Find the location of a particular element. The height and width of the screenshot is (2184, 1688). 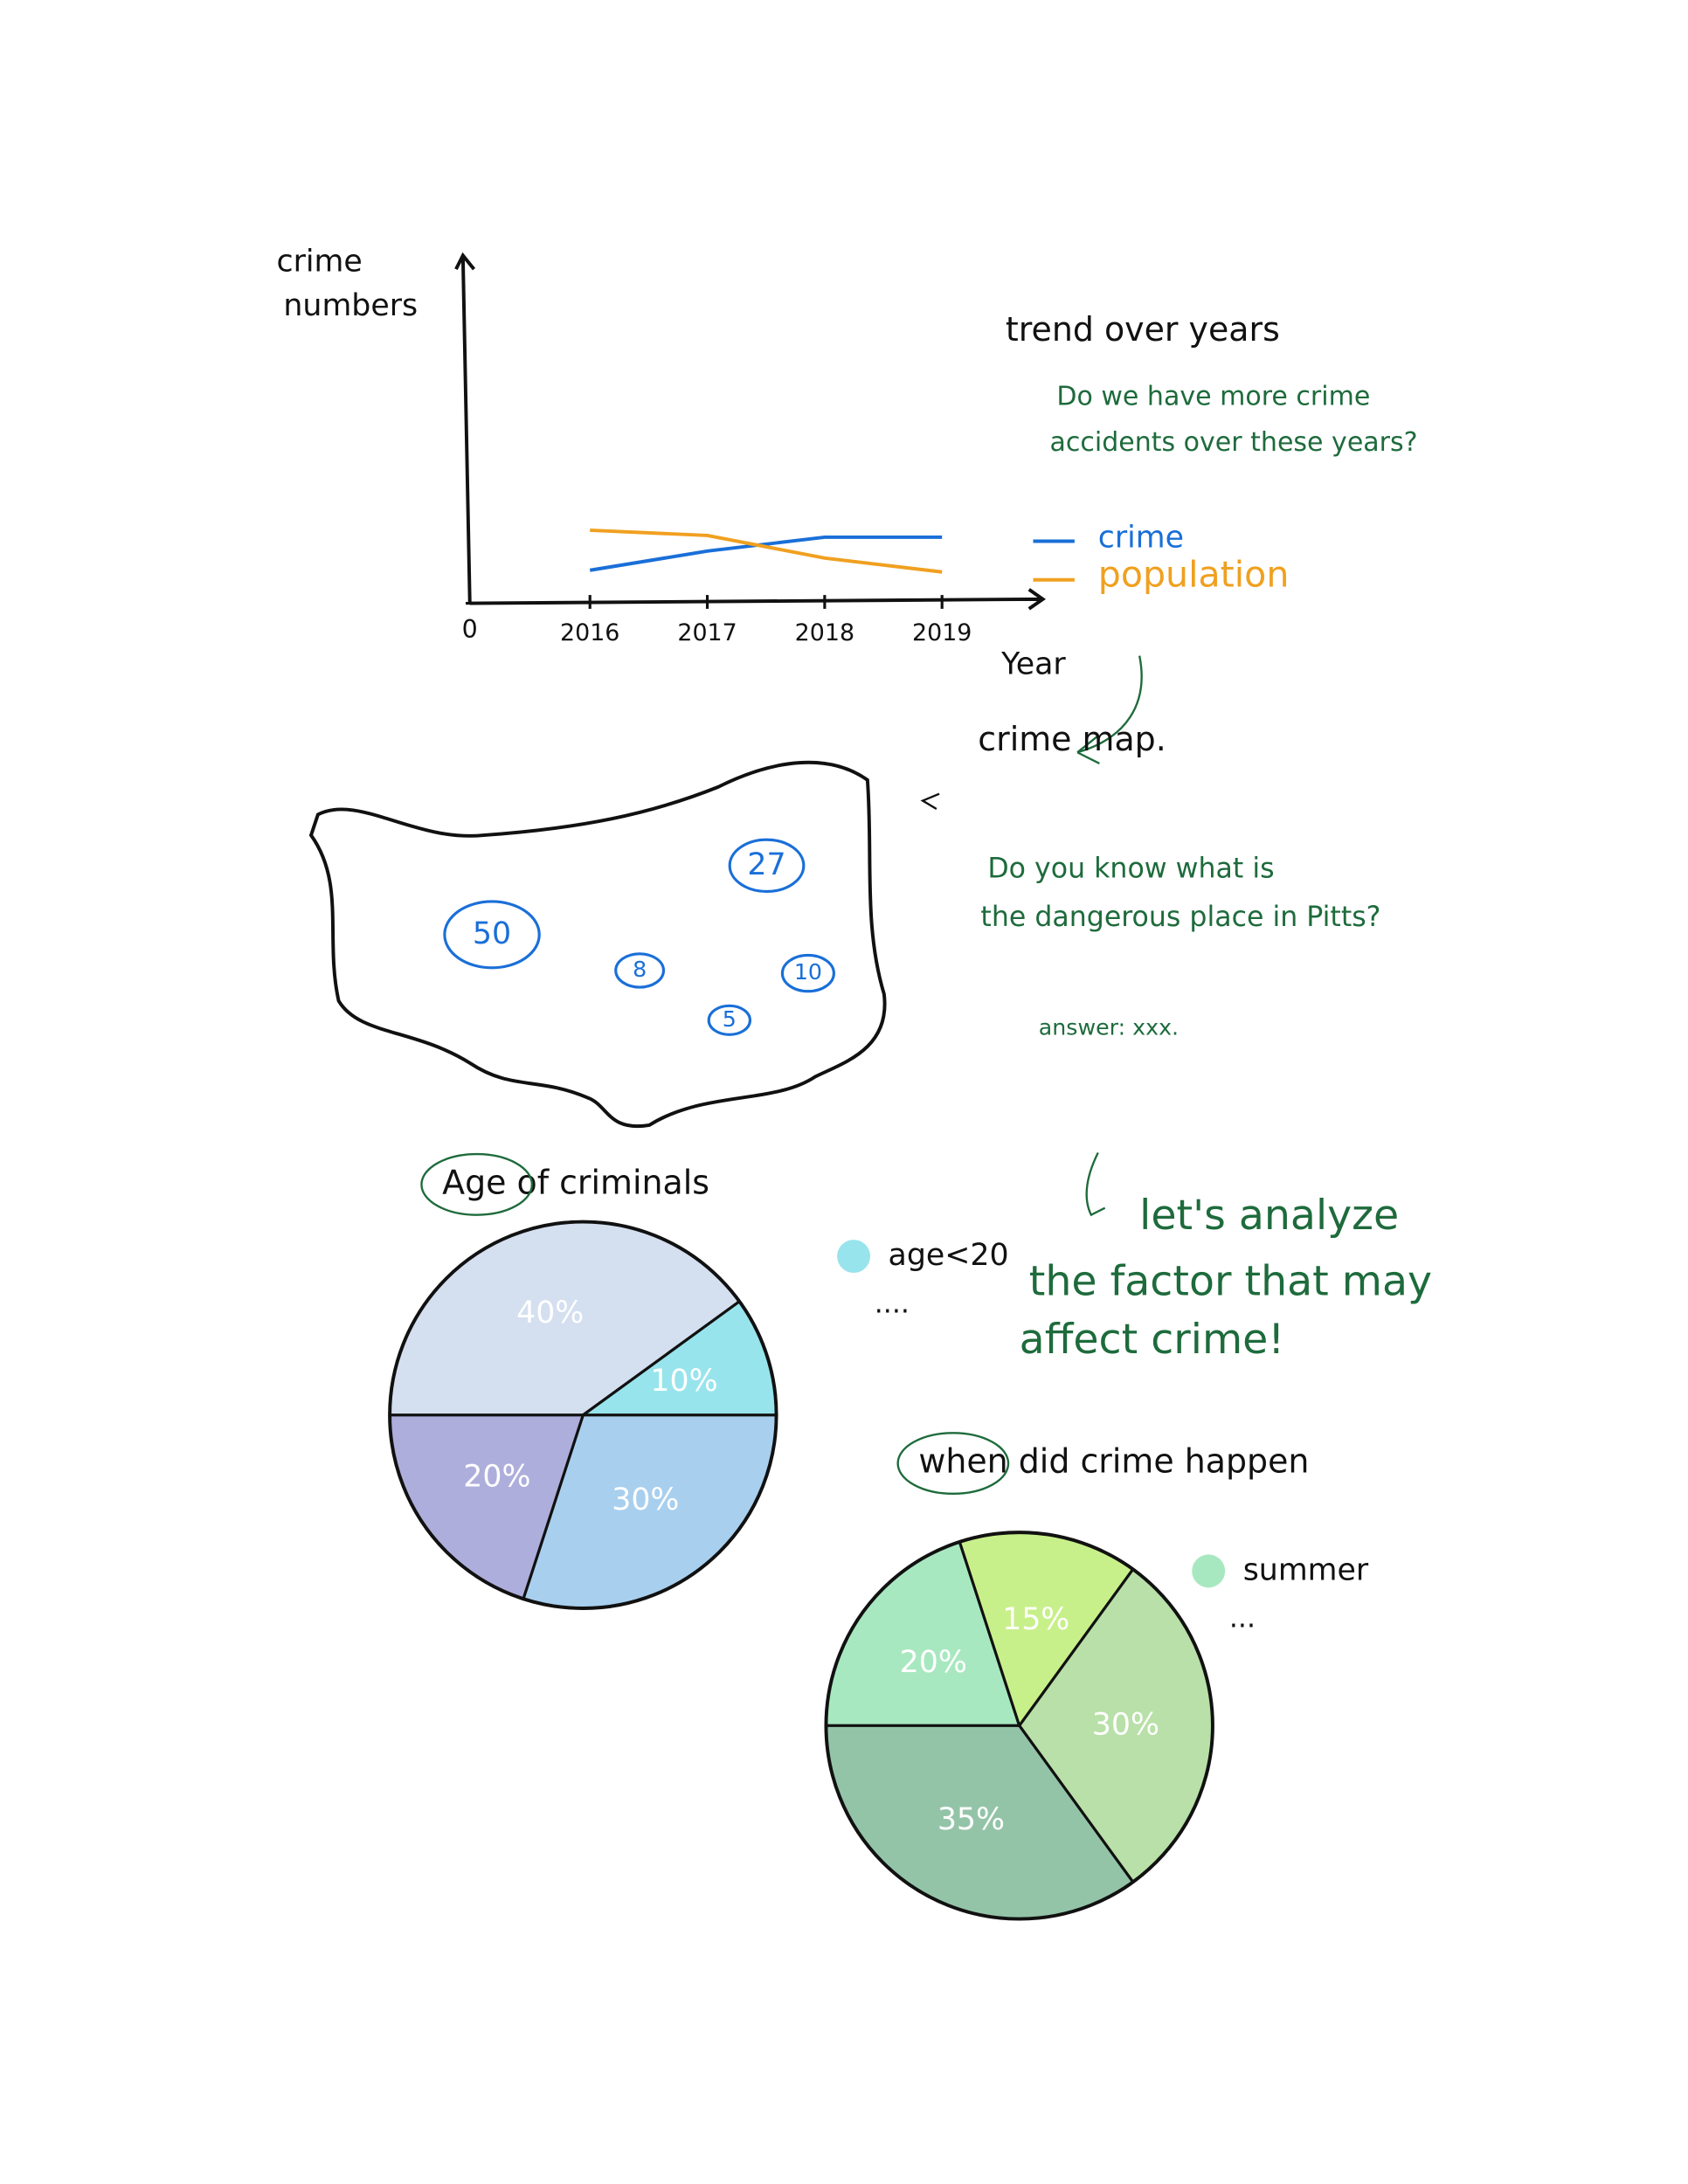

x-tick-label: 2016 is located at coordinates (589, 632).